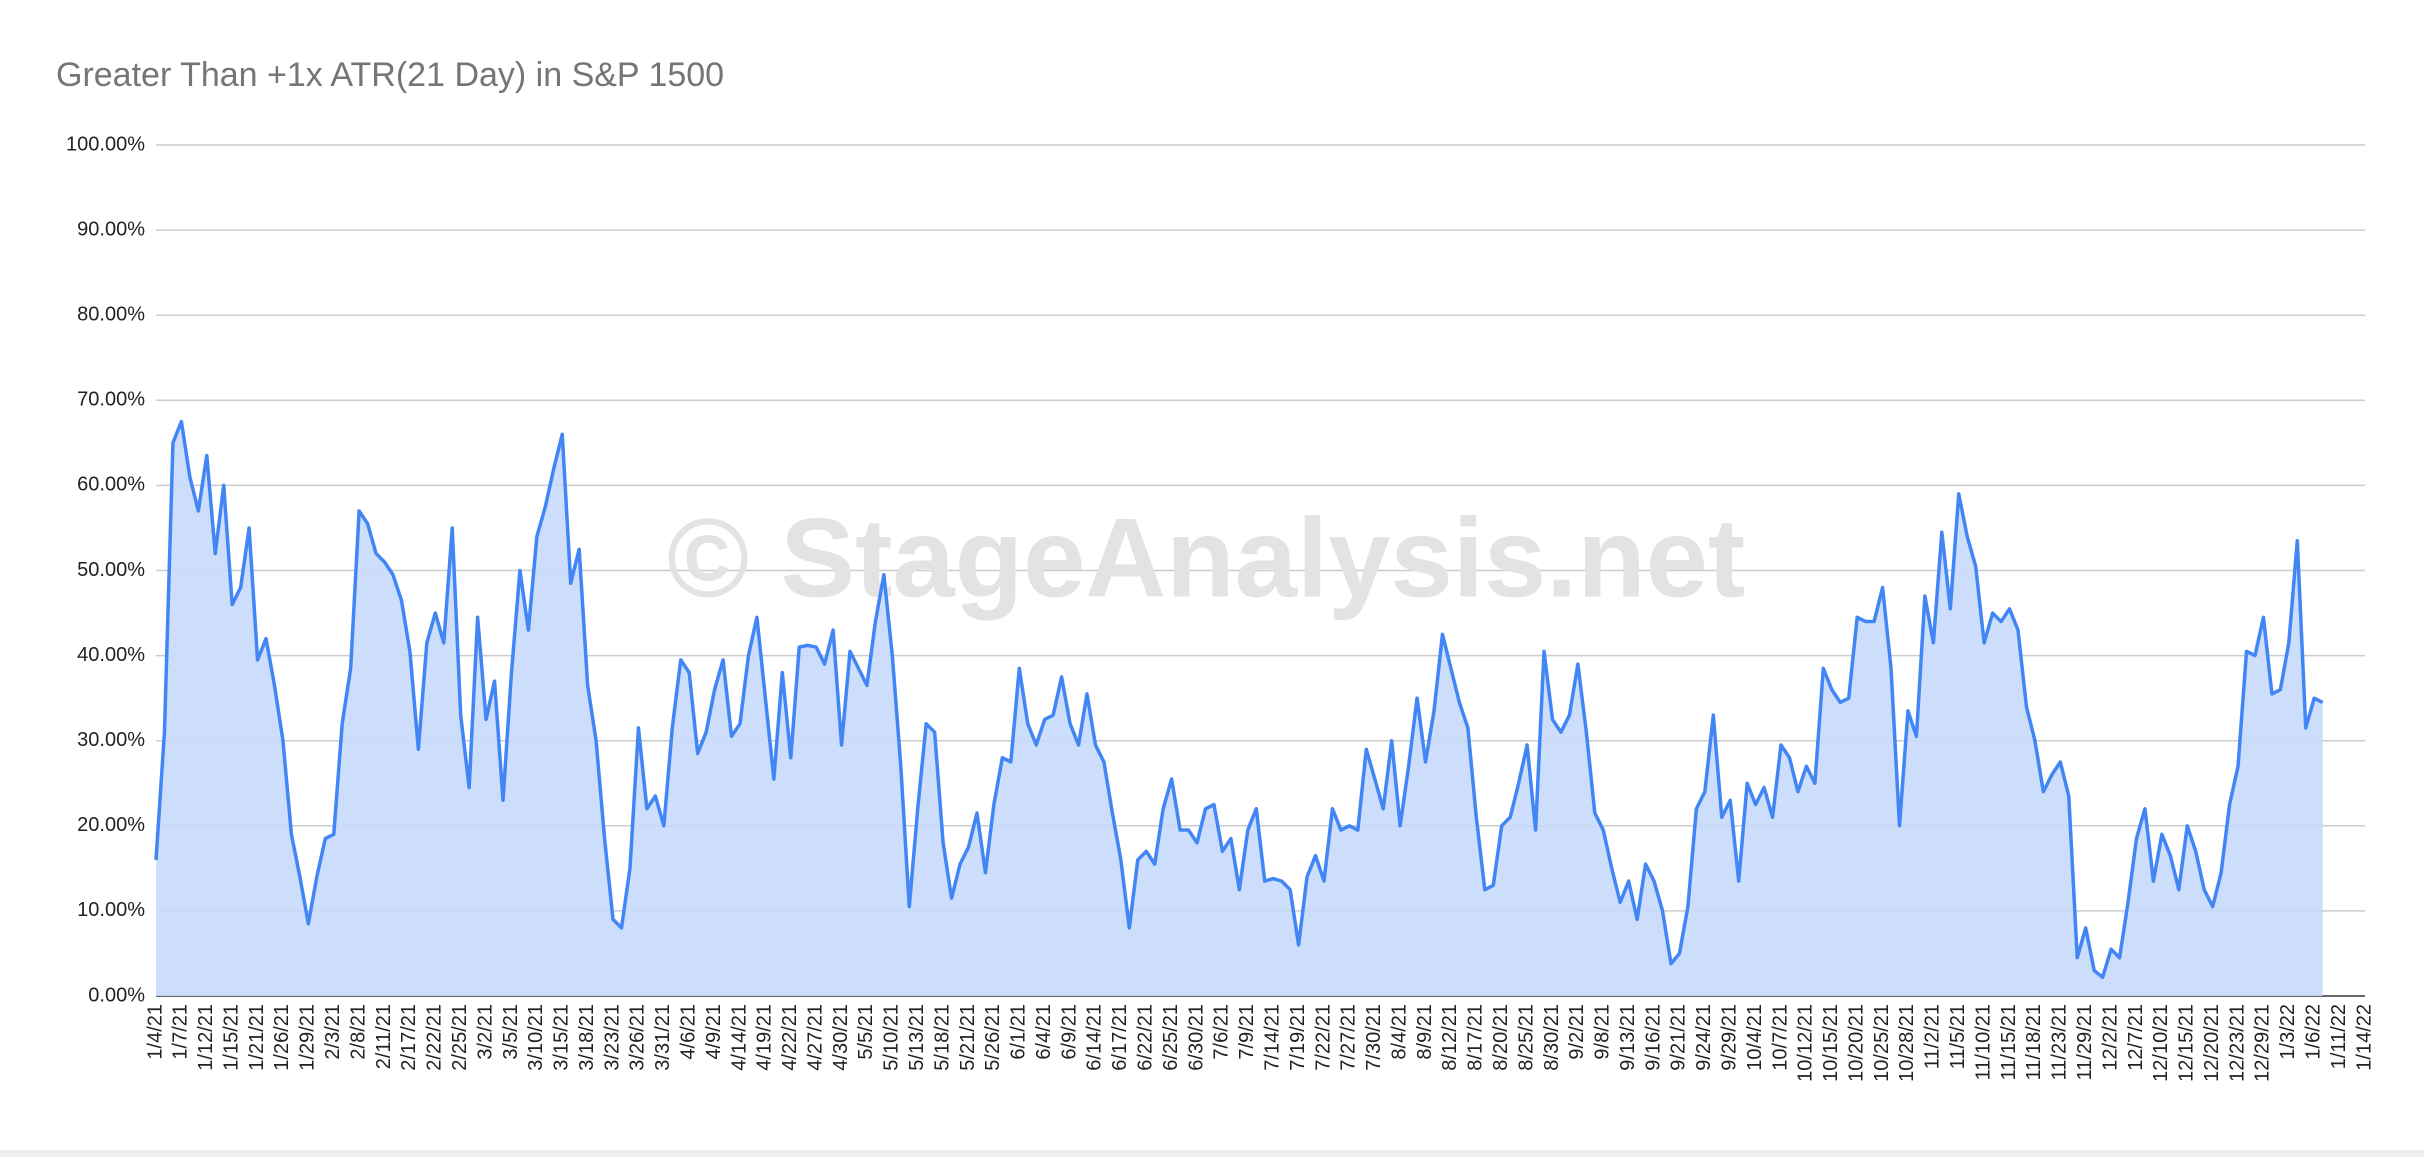  What do you see at coordinates (968, 1037) in the screenshot?
I see `x-tick-label: 5/21/21` at bounding box center [968, 1037].